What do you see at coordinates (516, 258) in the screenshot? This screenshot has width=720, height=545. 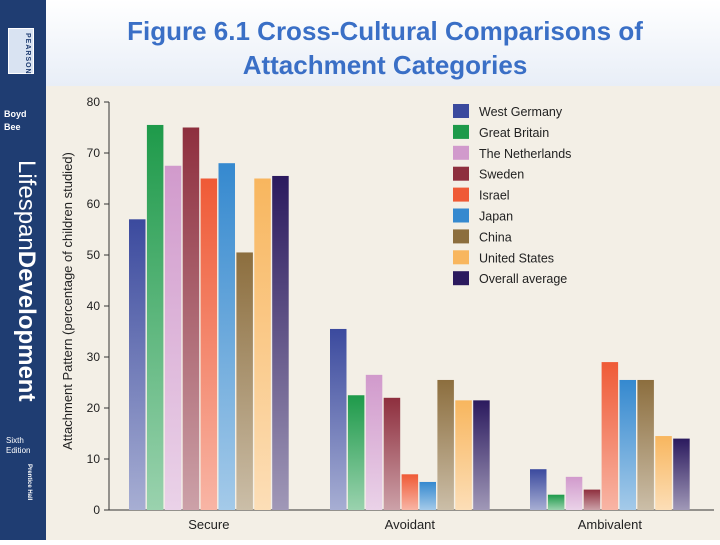 I see `legend-label: United States` at bounding box center [516, 258].